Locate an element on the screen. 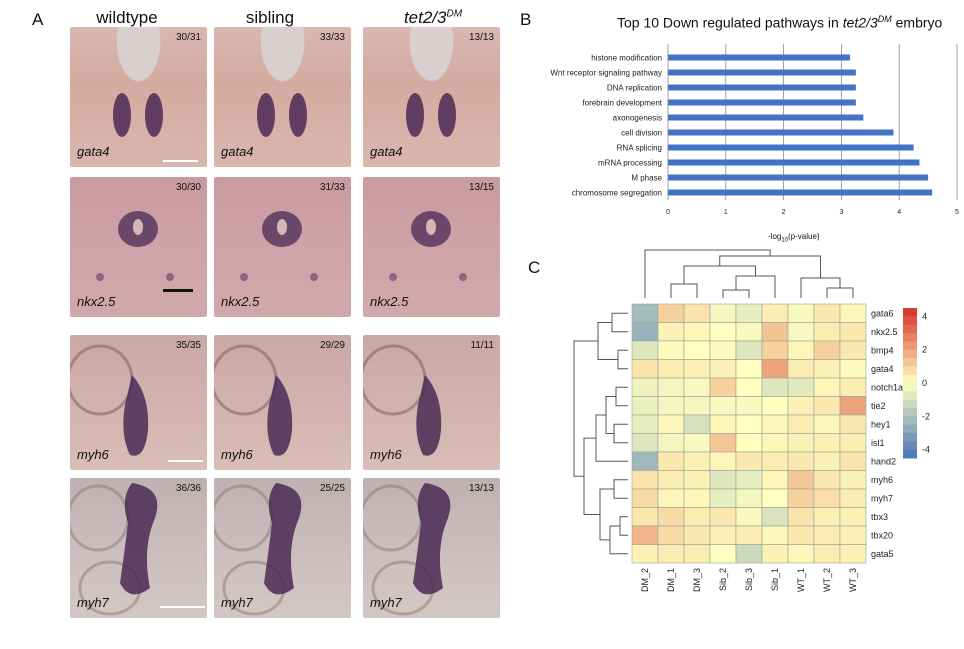  x-tick-label: 2 is located at coordinates (784, 212).